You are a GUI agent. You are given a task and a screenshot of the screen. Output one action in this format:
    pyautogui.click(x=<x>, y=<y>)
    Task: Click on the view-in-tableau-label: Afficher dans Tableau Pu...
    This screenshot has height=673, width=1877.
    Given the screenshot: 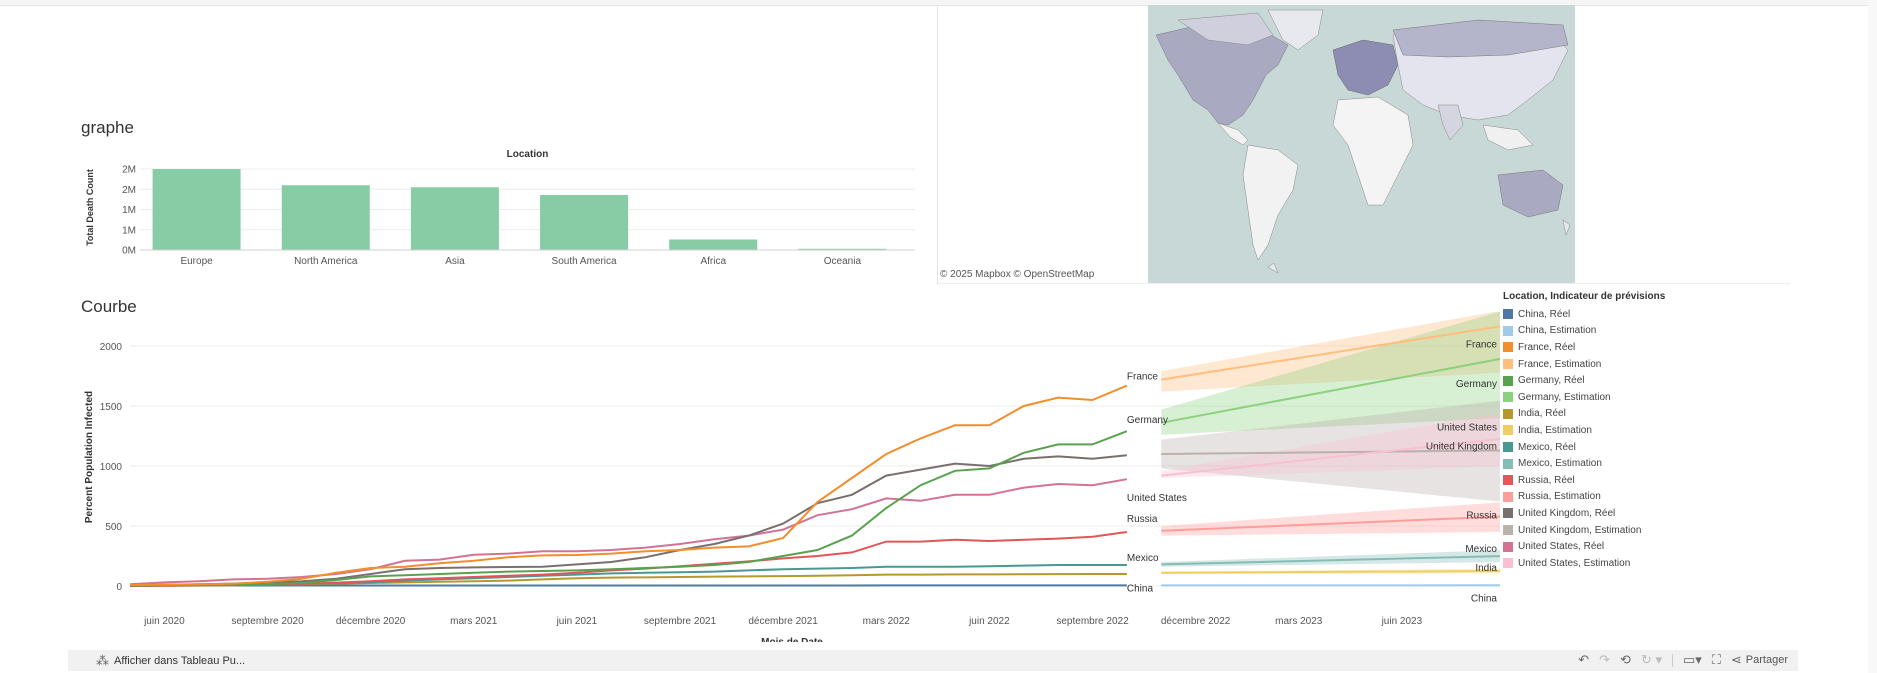 What is the action you would take?
    pyautogui.click(x=180, y=661)
    